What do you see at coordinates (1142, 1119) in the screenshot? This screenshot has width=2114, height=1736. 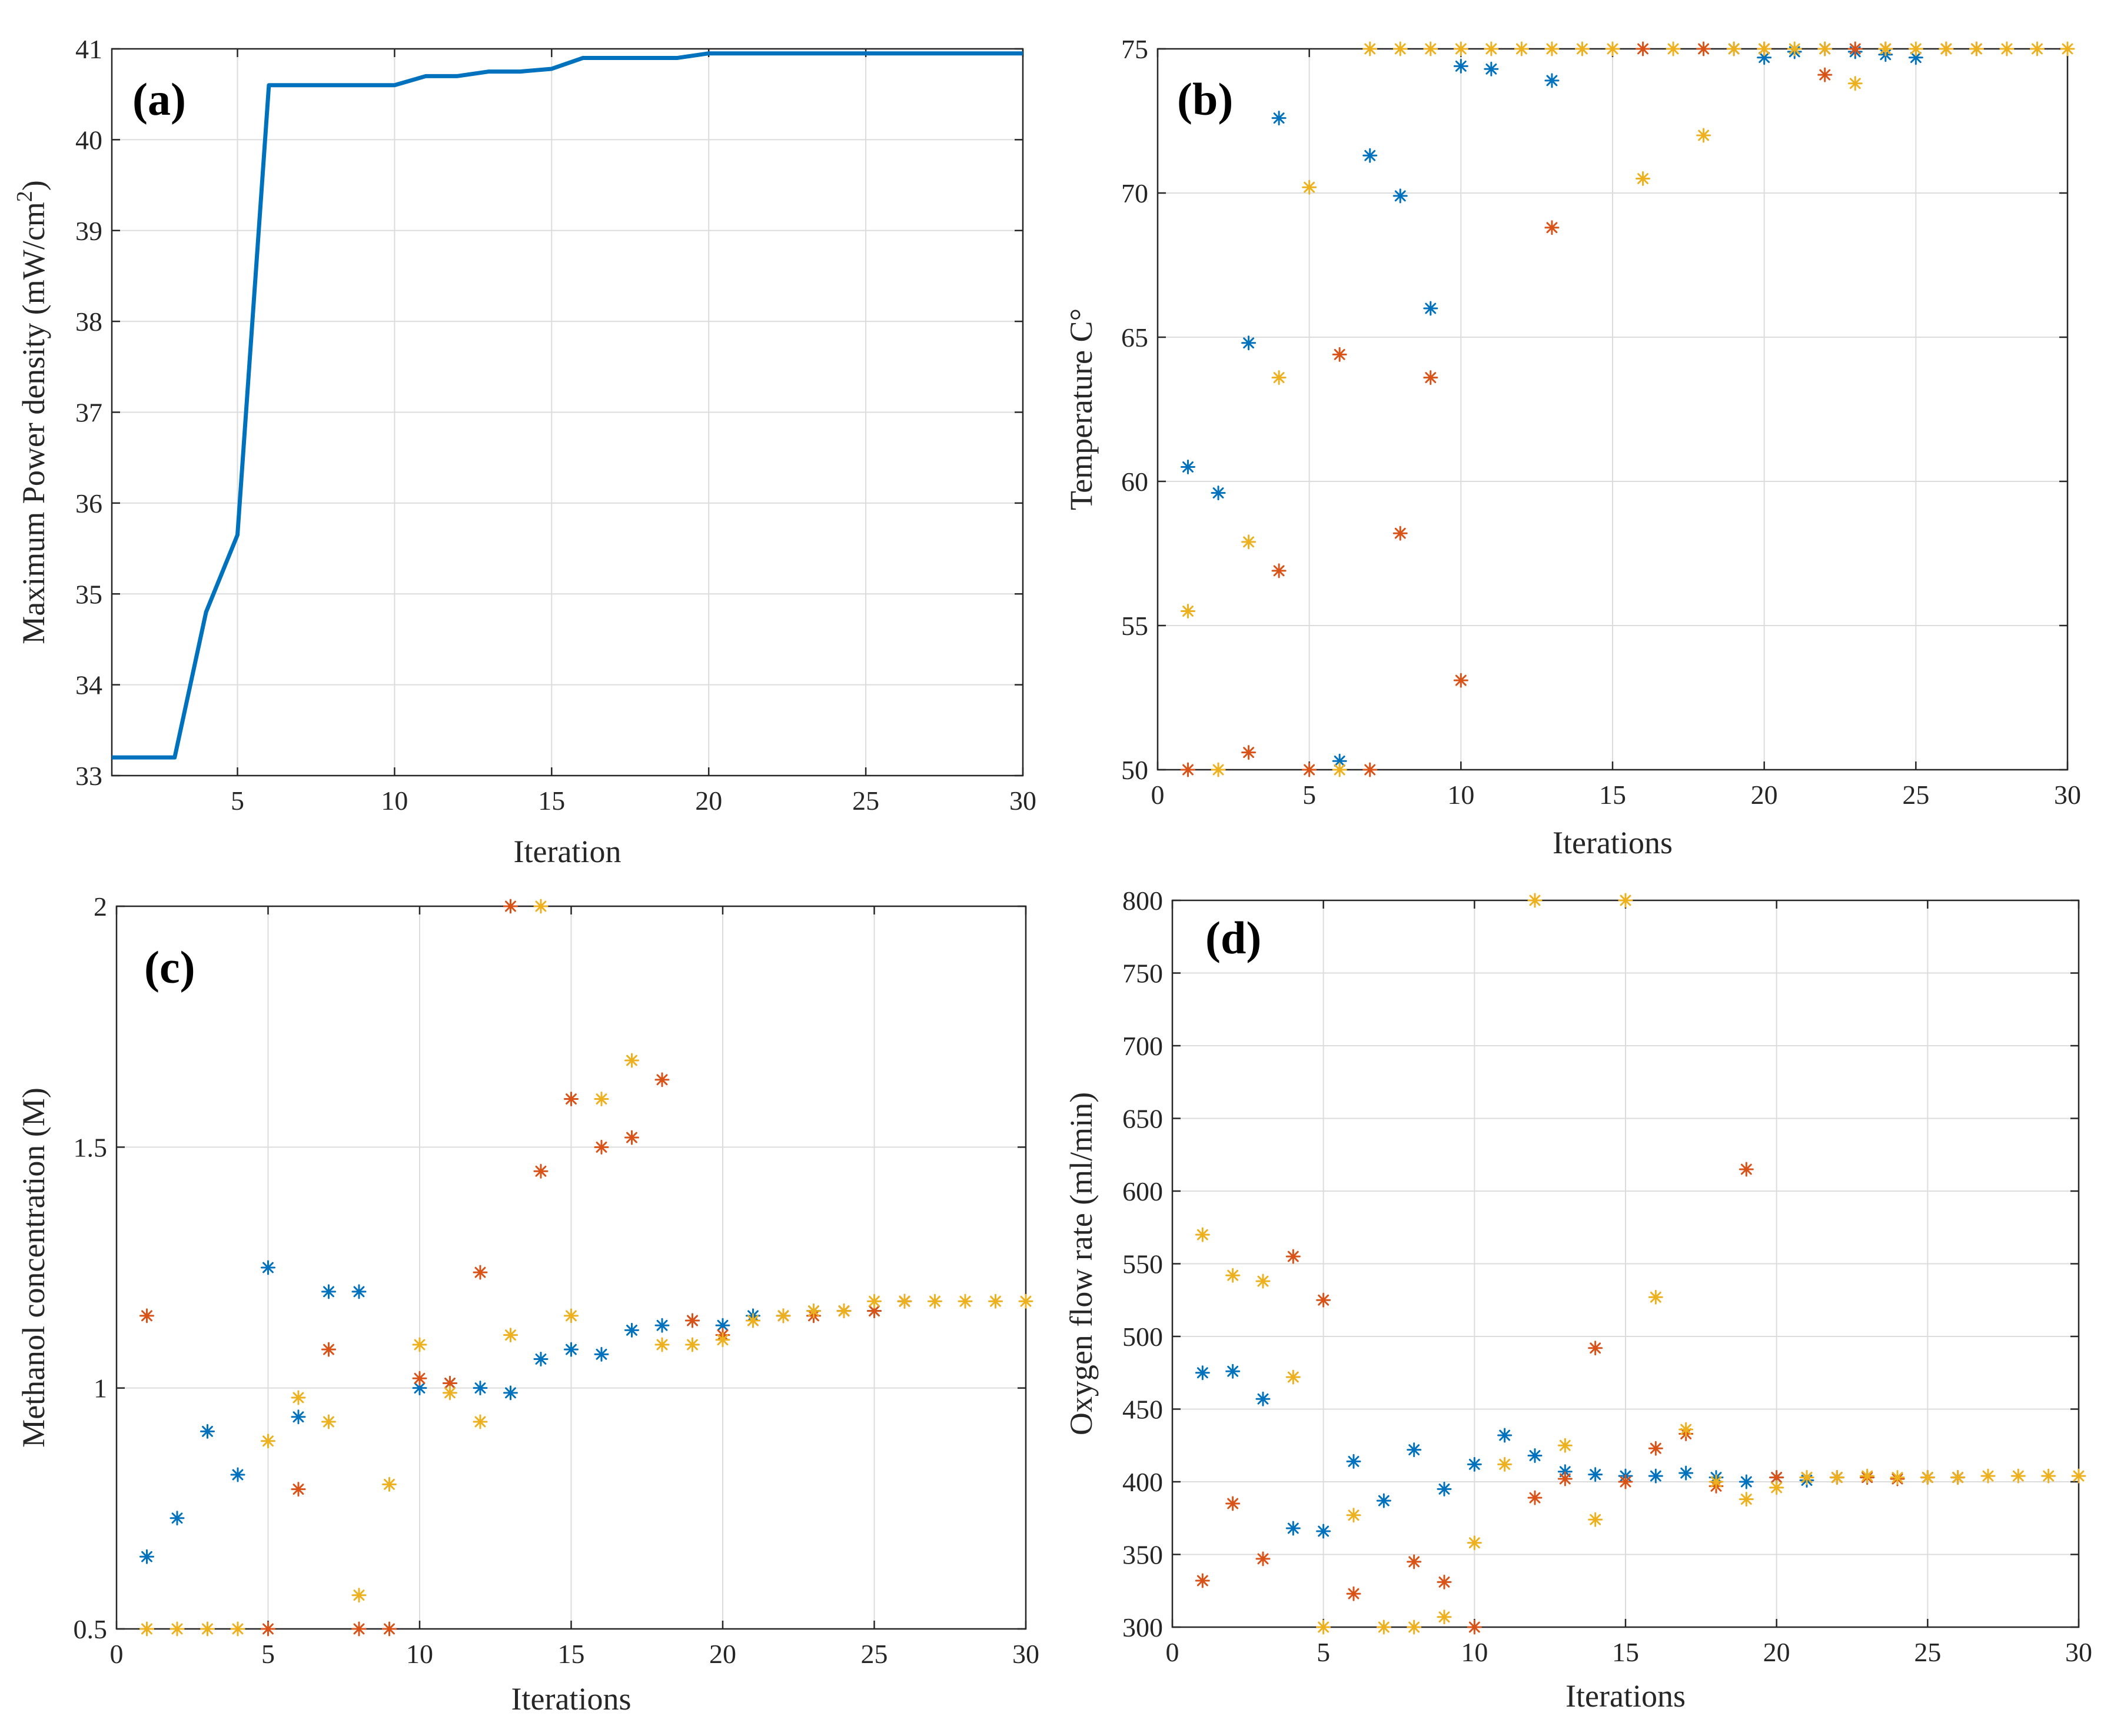 I see `y-tick-label: 650` at bounding box center [1142, 1119].